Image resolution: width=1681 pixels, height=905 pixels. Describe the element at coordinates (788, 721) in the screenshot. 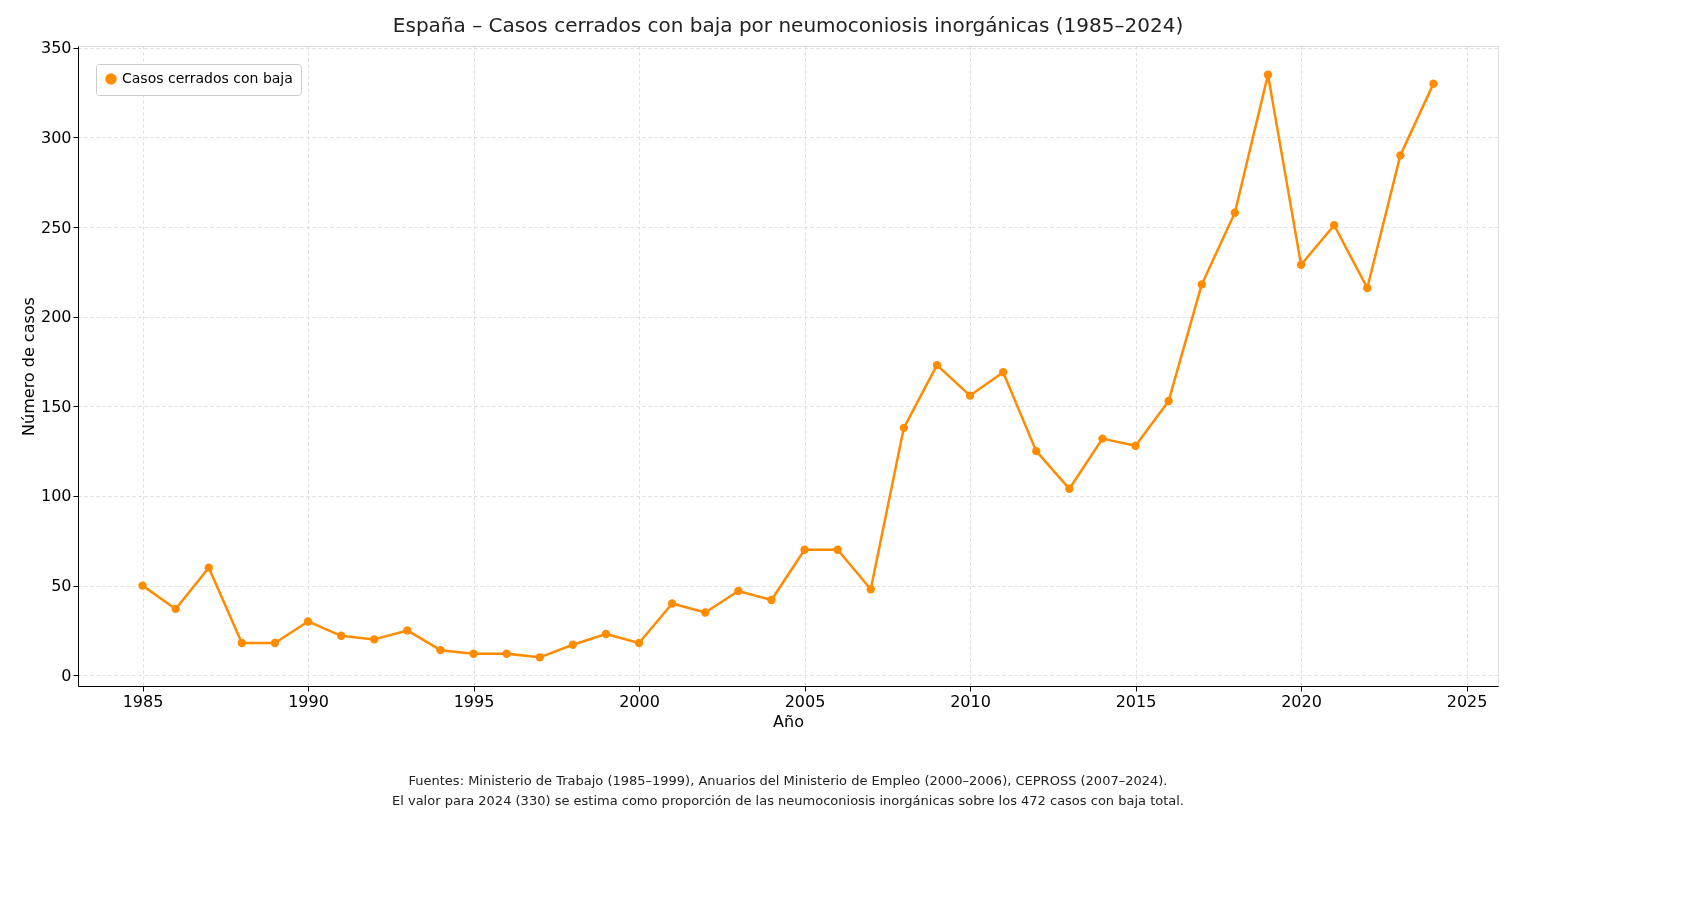

I see `x-axis-title: Año` at that location.